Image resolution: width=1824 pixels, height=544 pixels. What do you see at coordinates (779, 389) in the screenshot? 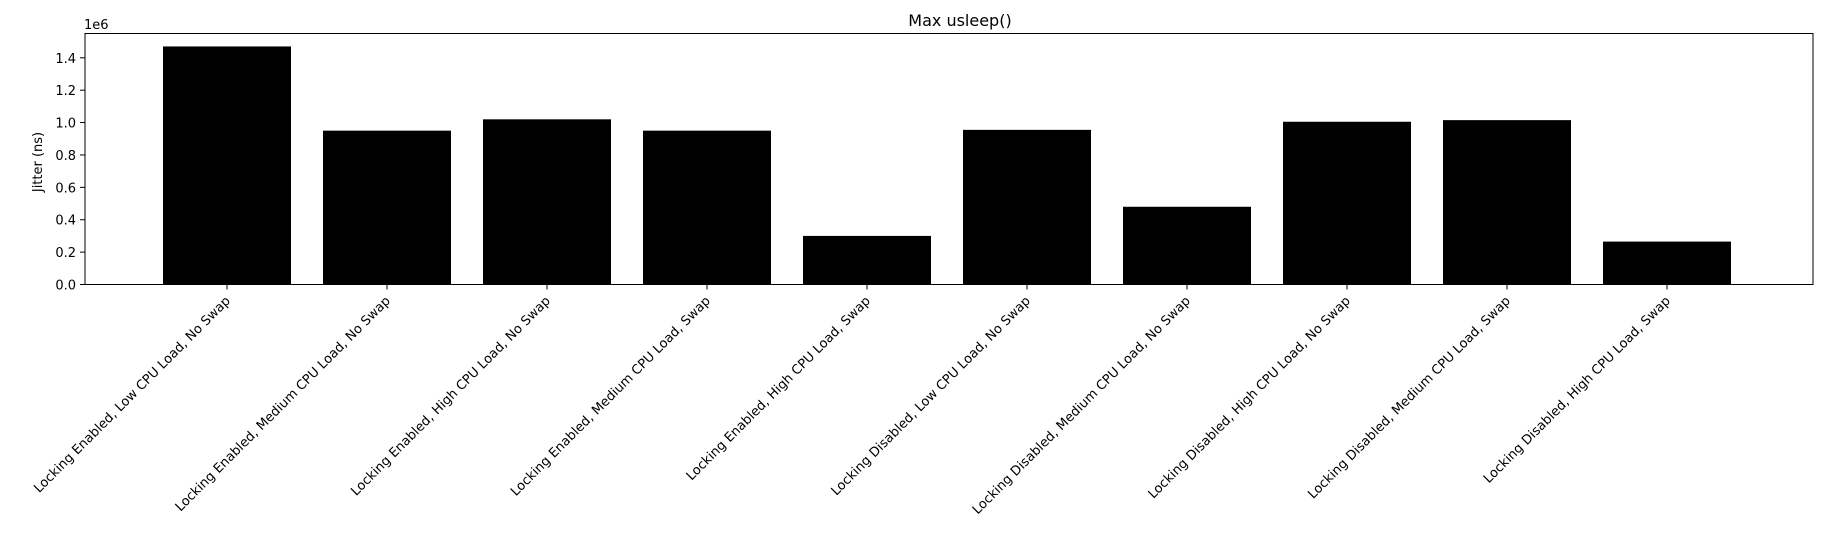
I see `x-tick-label: Locking Enabled, High CPU Load, Swap` at bounding box center [779, 389].